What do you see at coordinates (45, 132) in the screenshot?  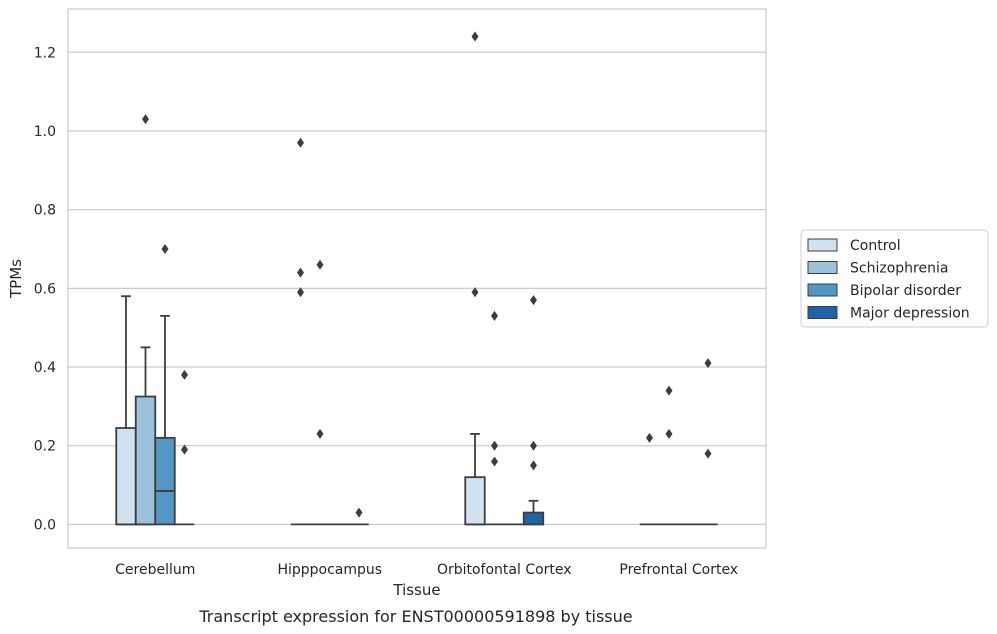 I see `y-tick-label: 1.0` at bounding box center [45, 132].